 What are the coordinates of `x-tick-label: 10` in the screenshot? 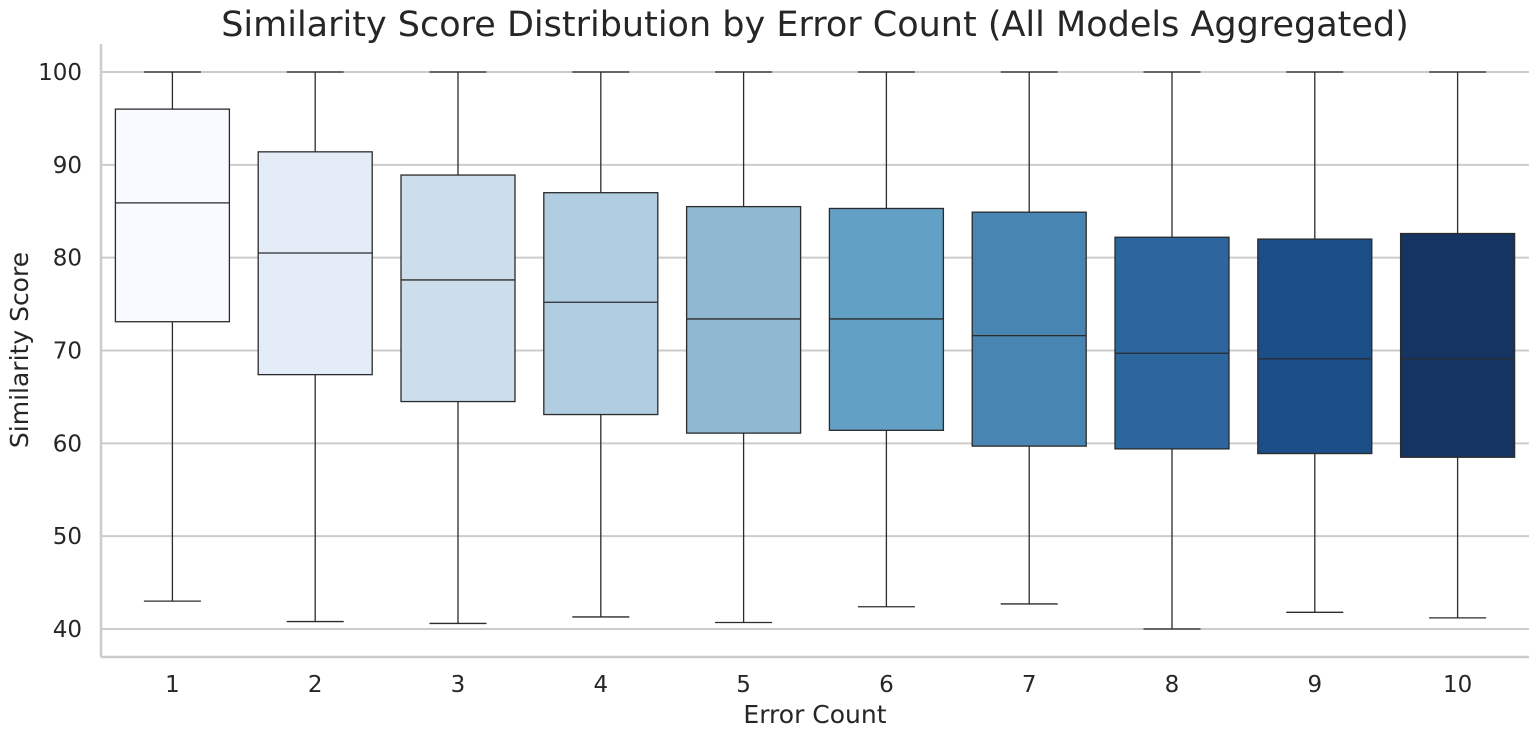 It's located at (1457, 685).